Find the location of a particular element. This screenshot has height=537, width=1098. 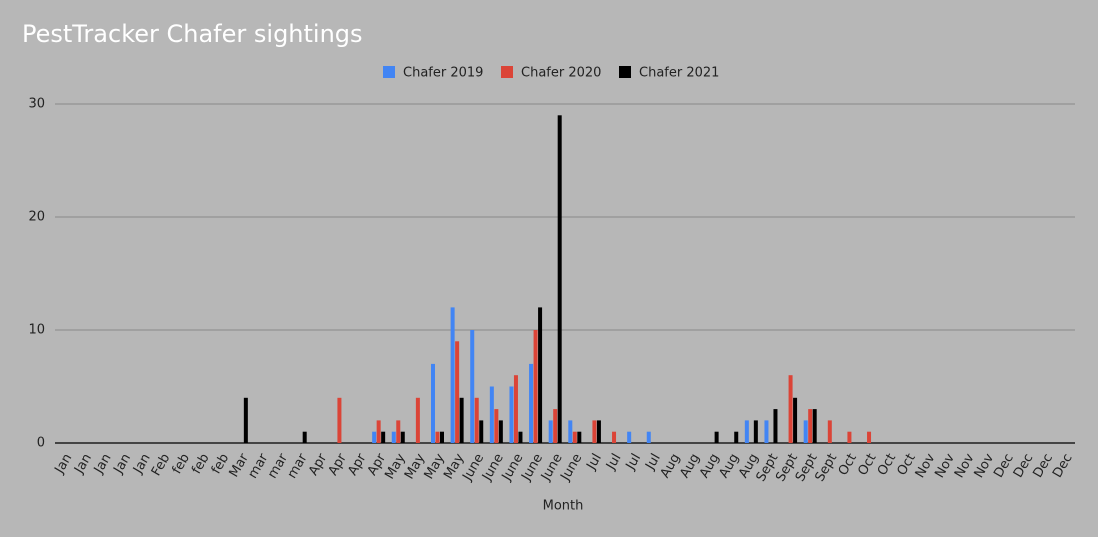

y-tick-label: 20 is located at coordinates (36, 217).